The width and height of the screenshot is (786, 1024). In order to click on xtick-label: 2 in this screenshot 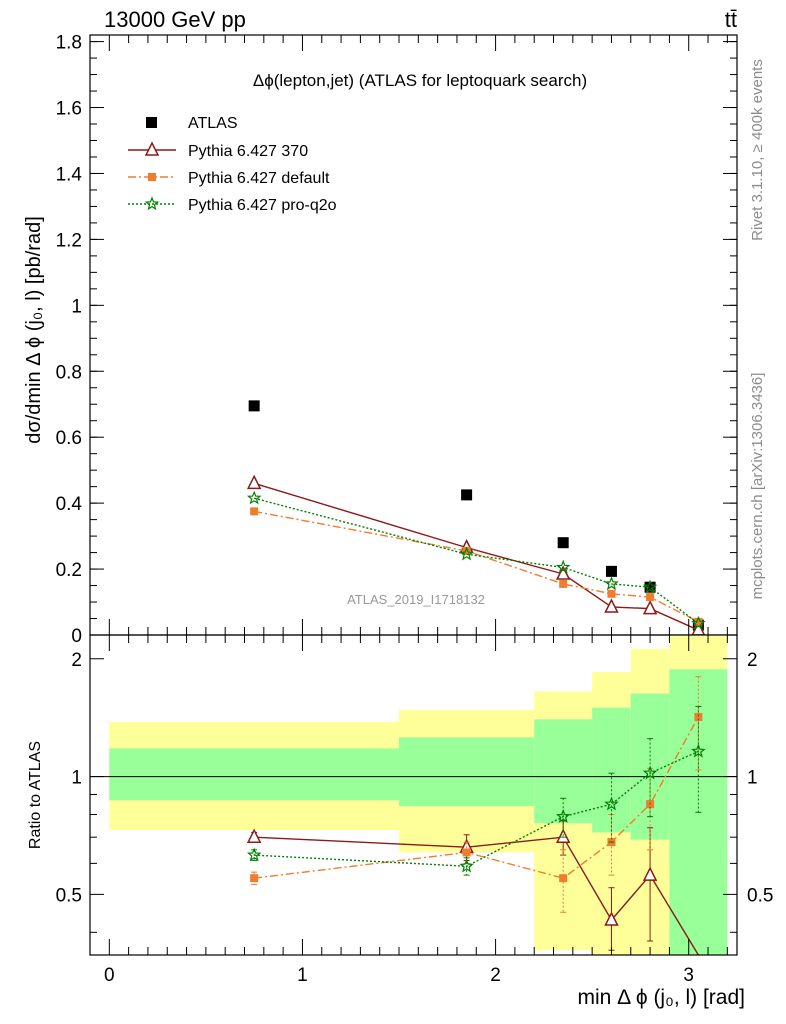, I will do `click(495, 975)`.